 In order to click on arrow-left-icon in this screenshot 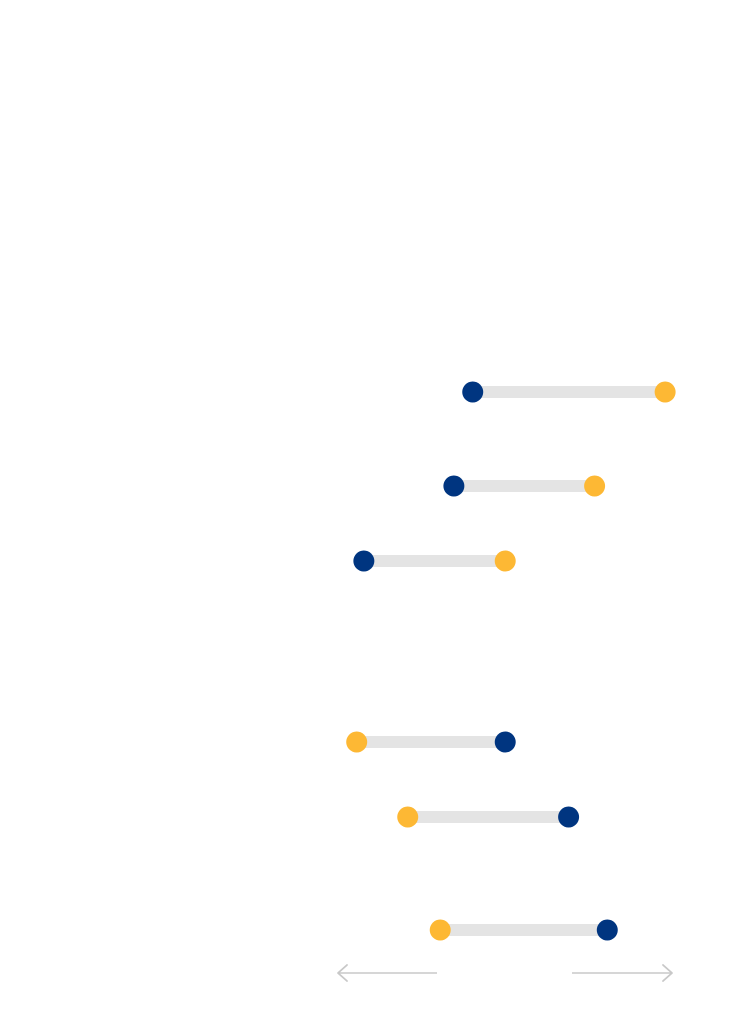, I will do `click(387, 973)`.